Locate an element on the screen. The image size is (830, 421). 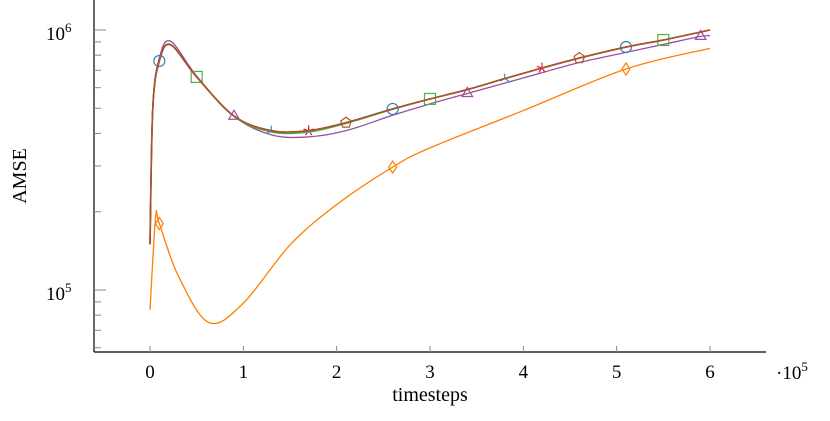
x-multiplier-label: ·105 is located at coordinates (792, 371).